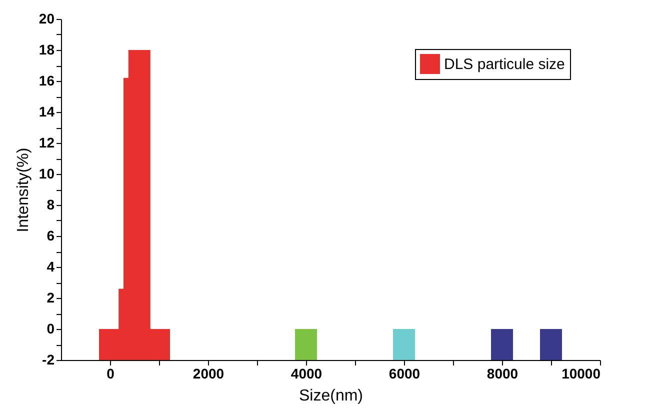  What do you see at coordinates (331, 396) in the screenshot?
I see `x-axis-title: Size(nm)` at bounding box center [331, 396].